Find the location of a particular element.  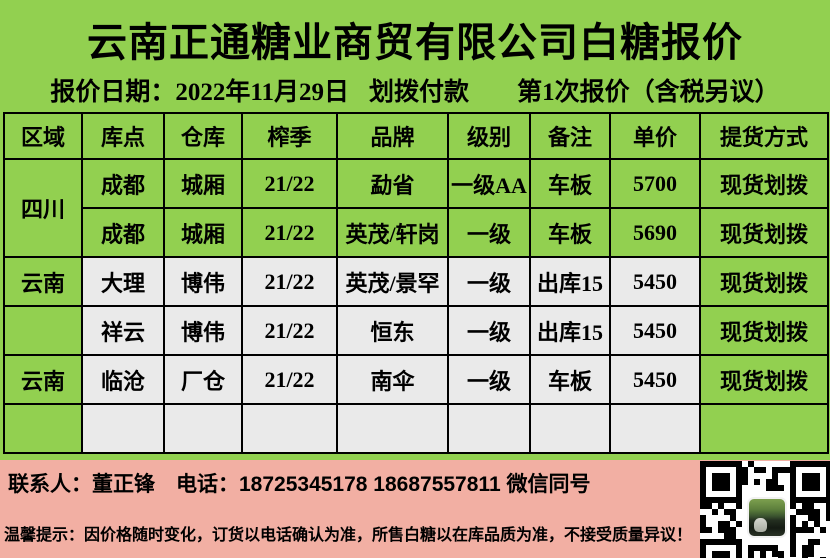

header-cell: 榨季 is located at coordinates (289, 136).